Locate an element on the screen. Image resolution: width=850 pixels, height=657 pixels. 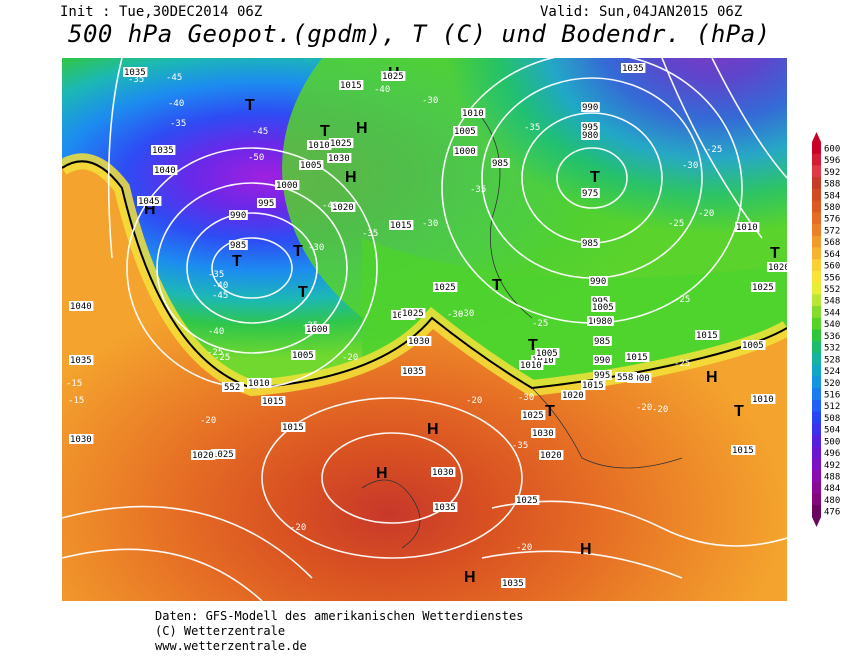
legend-label: 556 is located at coordinates (832, 278).